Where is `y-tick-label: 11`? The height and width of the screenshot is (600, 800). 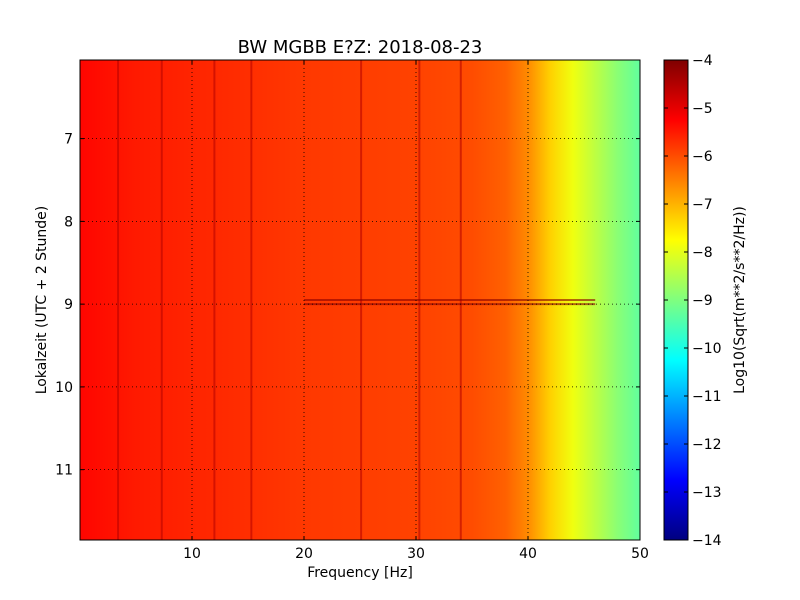 y-tick-label: 11 is located at coordinates (64, 471).